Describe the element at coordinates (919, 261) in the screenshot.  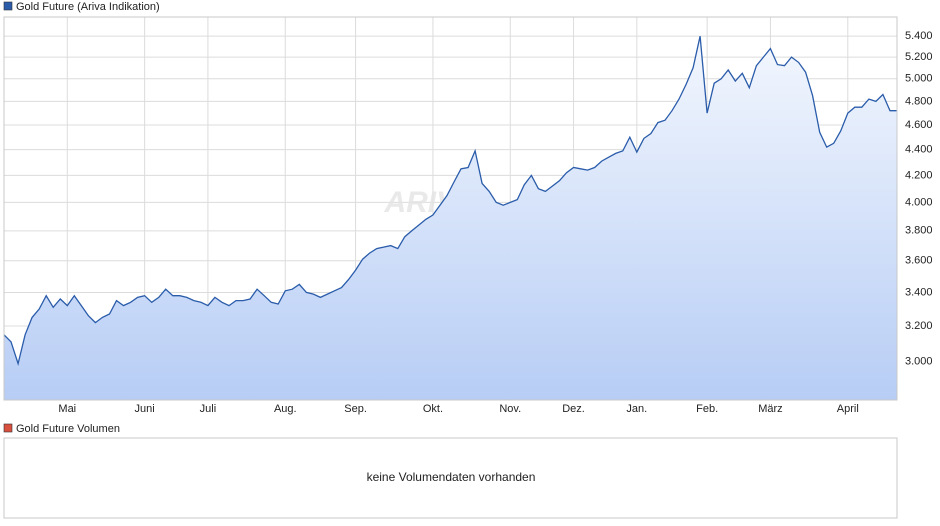
I see `y-tick-label: 3.600` at that location.